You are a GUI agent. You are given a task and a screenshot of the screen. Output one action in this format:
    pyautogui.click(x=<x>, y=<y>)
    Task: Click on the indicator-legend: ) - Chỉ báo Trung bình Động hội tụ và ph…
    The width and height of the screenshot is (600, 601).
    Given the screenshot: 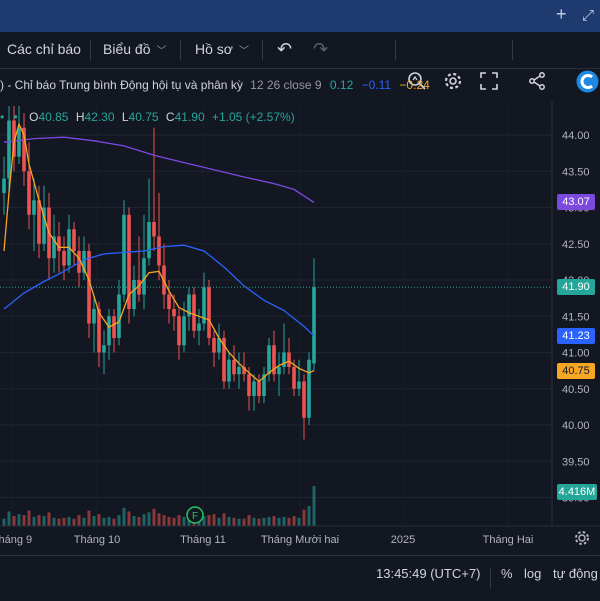 What is the action you would take?
    pyautogui.click(x=300, y=85)
    